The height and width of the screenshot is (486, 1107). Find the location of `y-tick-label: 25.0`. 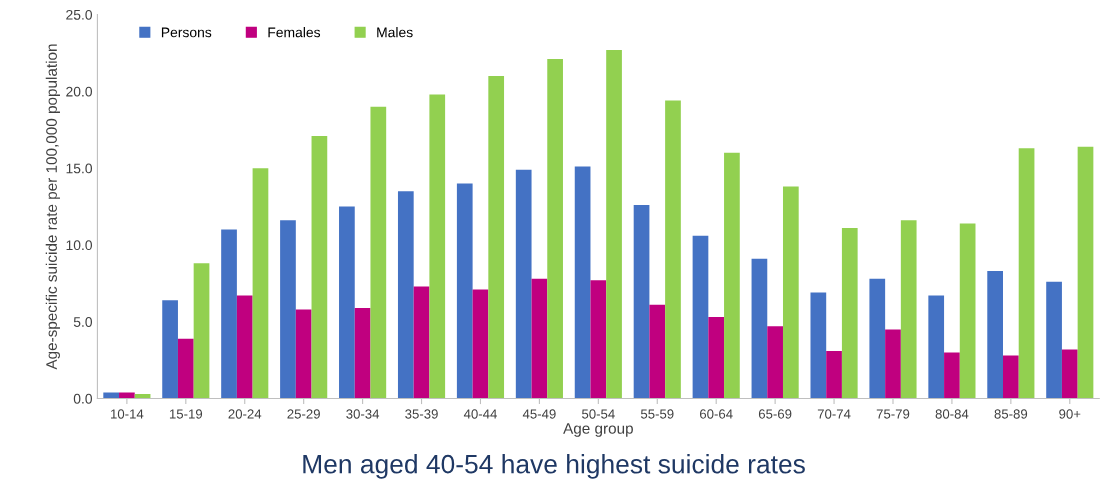

y-tick-label: 25.0 is located at coordinates (79, 14).